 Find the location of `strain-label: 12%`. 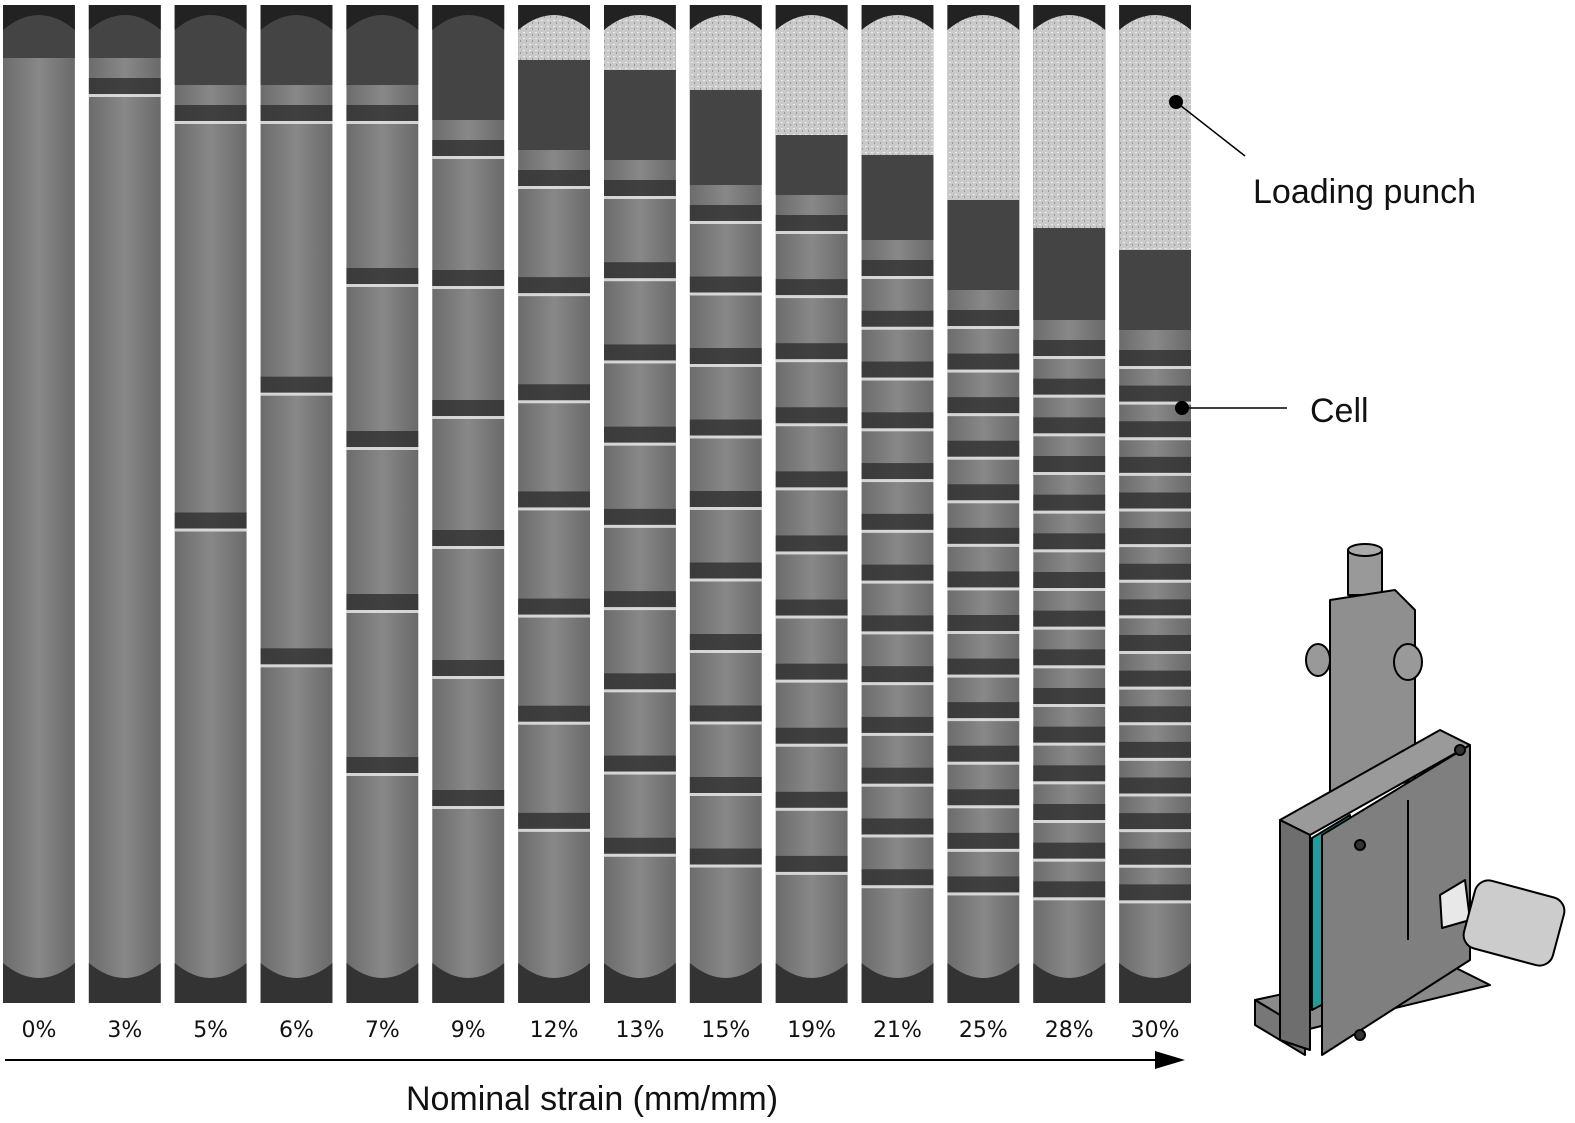

strain-label: 12% is located at coordinates (554, 1030).